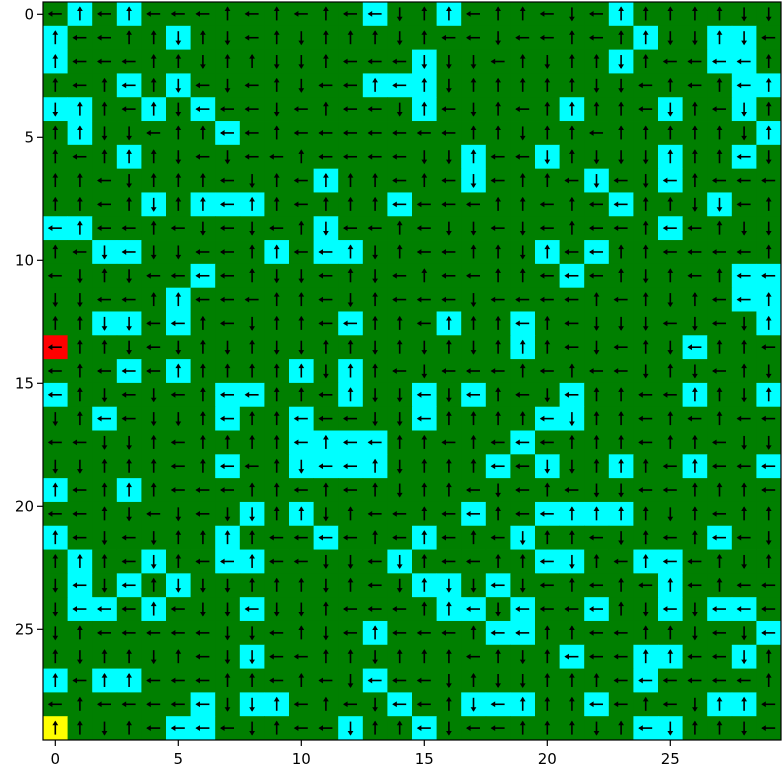  Describe the element at coordinates (424, 759) in the screenshot. I see `x-tick-label: 15` at that location.